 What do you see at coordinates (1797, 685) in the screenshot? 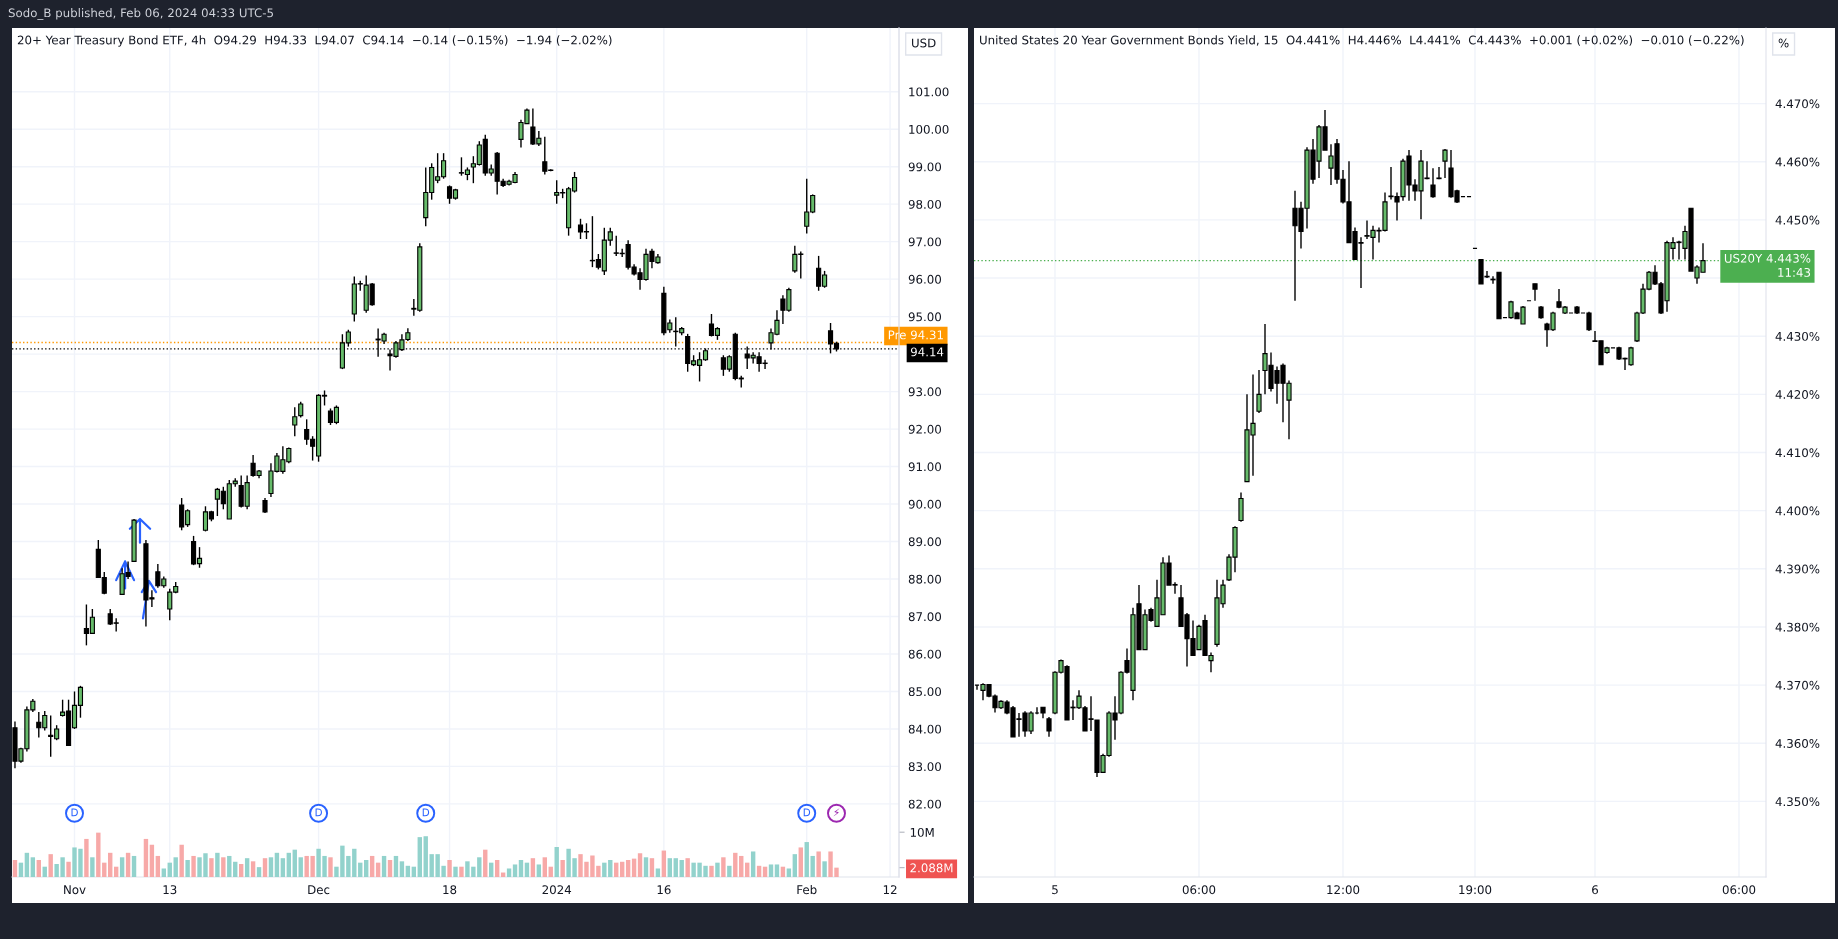
I see `y-tick-label: 4.370%` at bounding box center [1797, 685].